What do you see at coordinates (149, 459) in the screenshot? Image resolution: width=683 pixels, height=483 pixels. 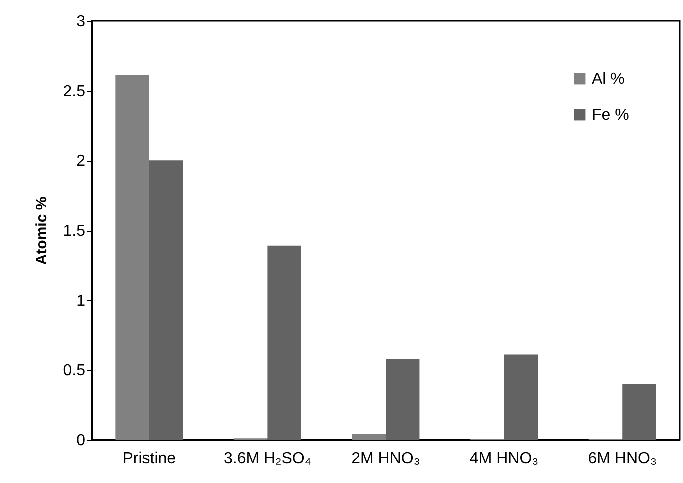 I see `x-tick-label: Pristine` at bounding box center [149, 459].